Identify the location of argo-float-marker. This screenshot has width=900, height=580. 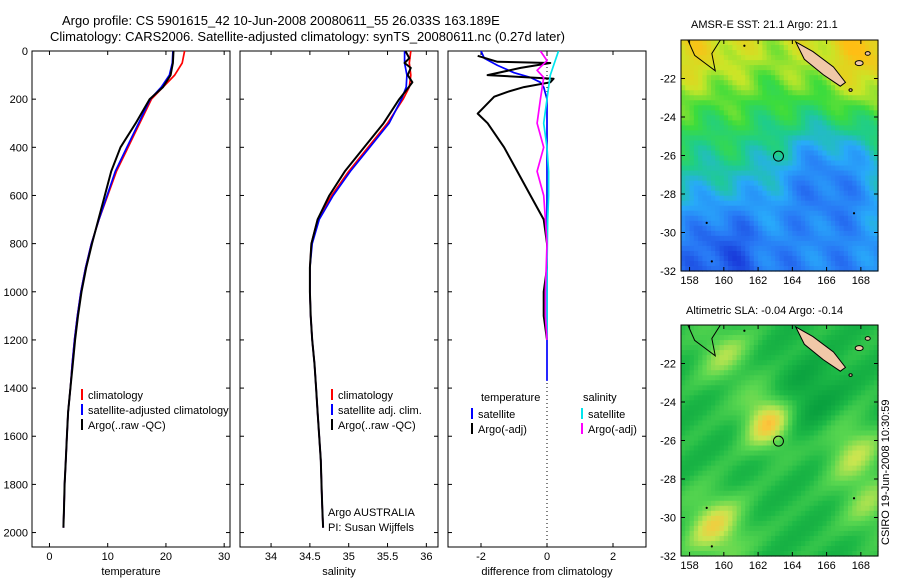
(778, 441).